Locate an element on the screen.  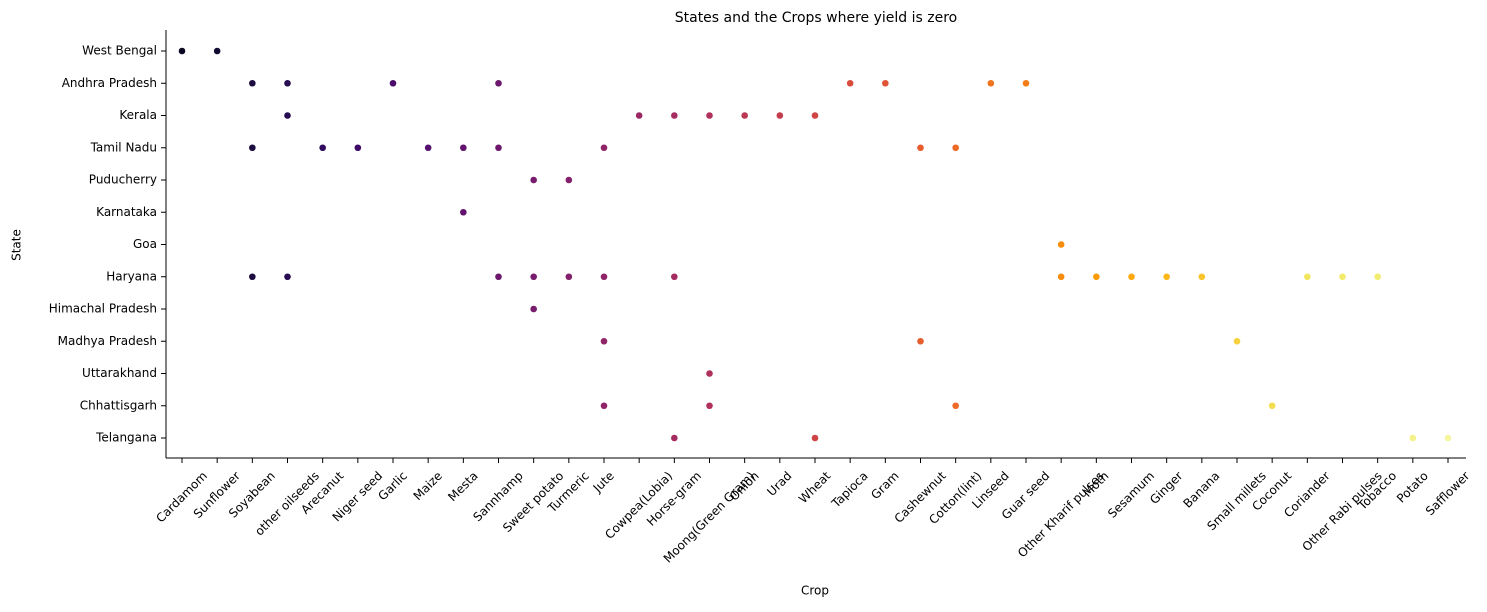
y-tick-label: Karnataka is located at coordinates (126, 212).